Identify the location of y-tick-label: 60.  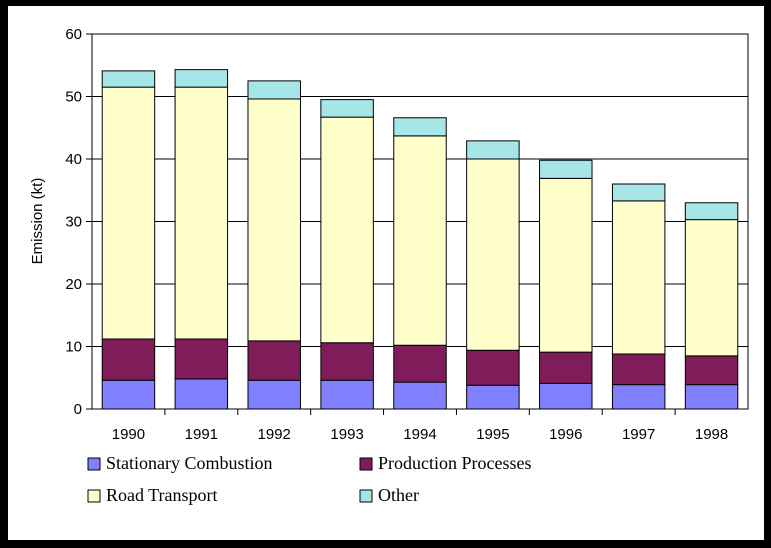
(73, 34).